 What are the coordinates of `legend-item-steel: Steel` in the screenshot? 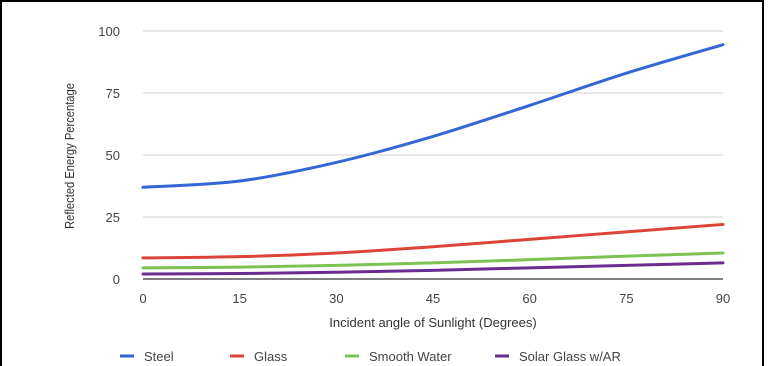 It's located at (147, 356).